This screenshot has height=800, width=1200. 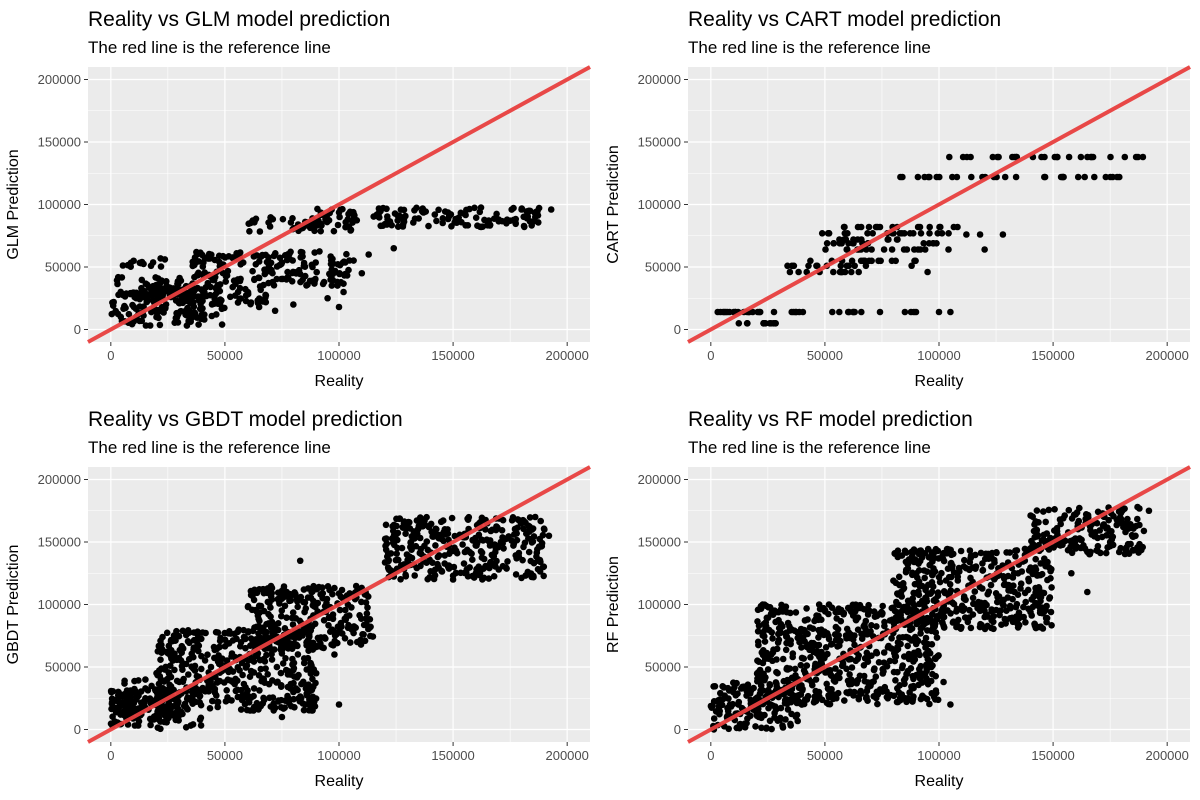 What do you see at coordinates (659, 542) in the screenshot?
I see `y-tick-label: 150000` at bounding box center [659, 542].